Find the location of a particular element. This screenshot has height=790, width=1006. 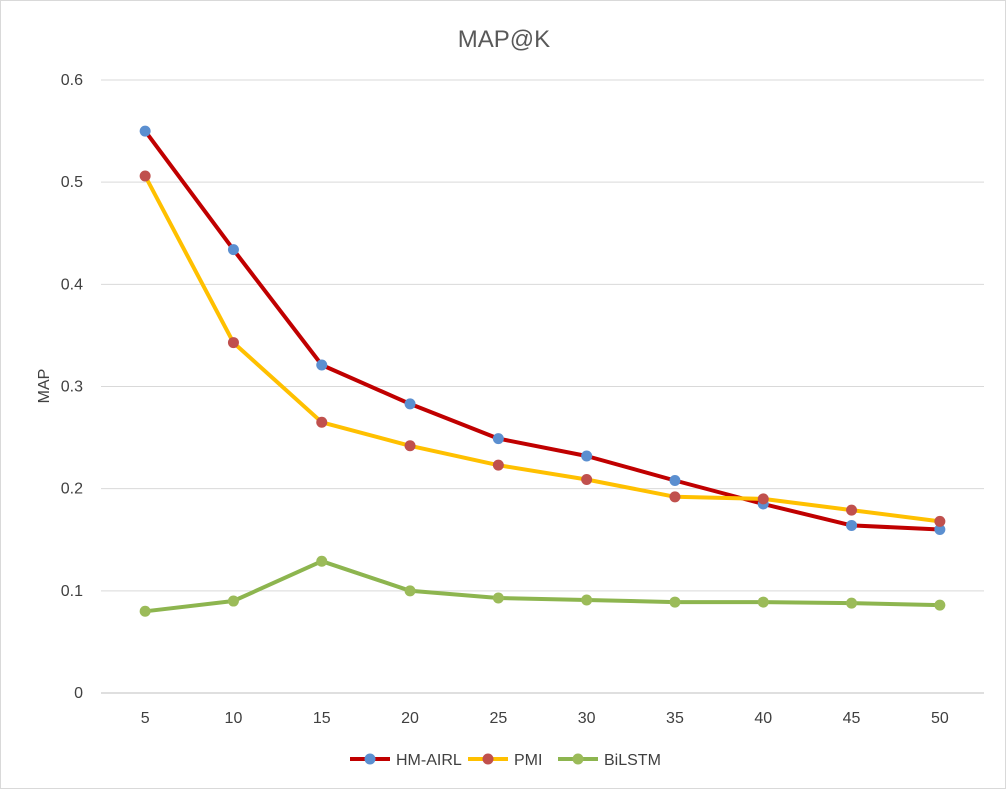

y-tick-label: 0.6 is located at coordinates (72, 80).